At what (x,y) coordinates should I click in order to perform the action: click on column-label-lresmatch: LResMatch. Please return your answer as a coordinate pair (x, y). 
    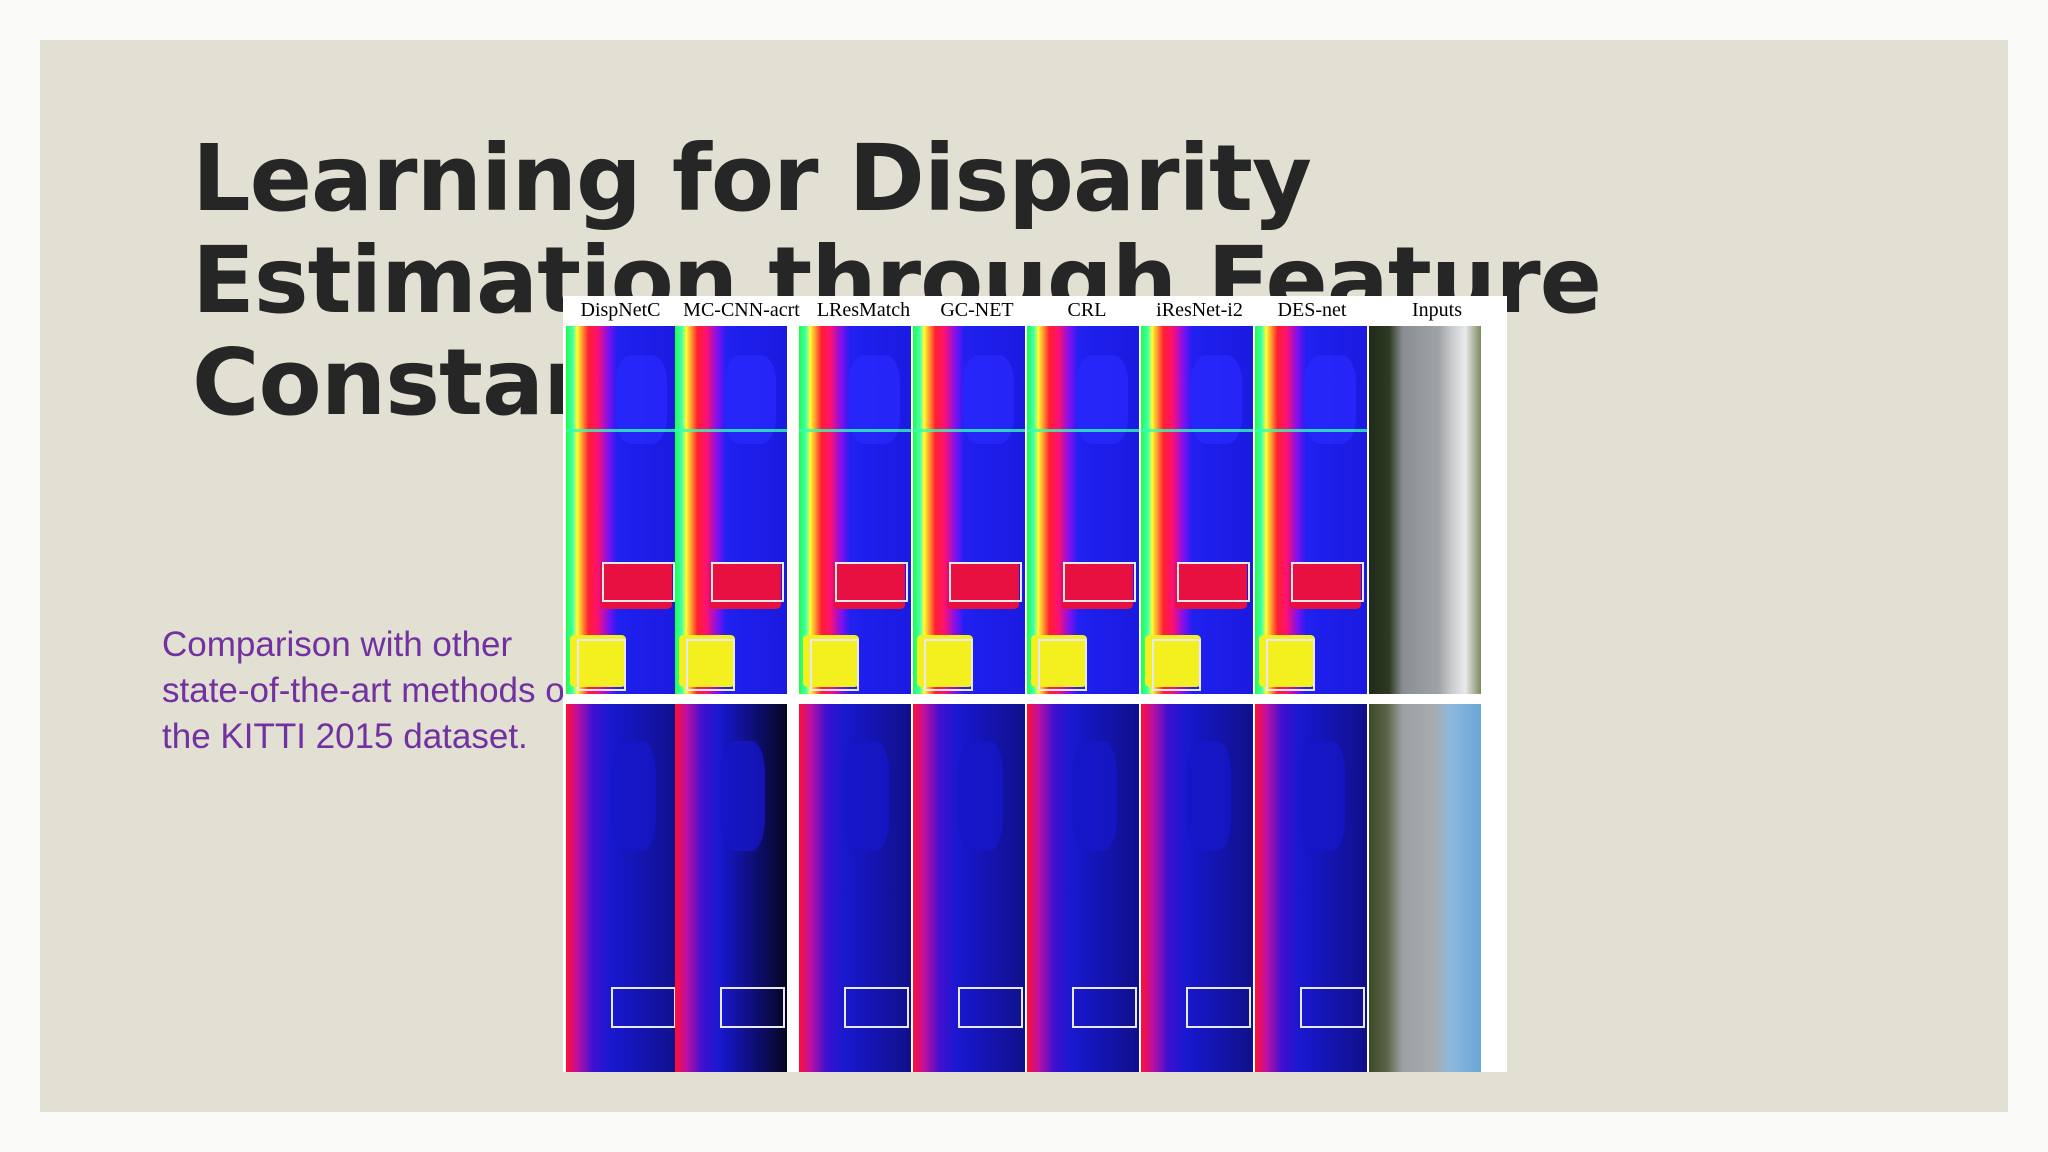
    Looking at the image, I should click on (863, 310).